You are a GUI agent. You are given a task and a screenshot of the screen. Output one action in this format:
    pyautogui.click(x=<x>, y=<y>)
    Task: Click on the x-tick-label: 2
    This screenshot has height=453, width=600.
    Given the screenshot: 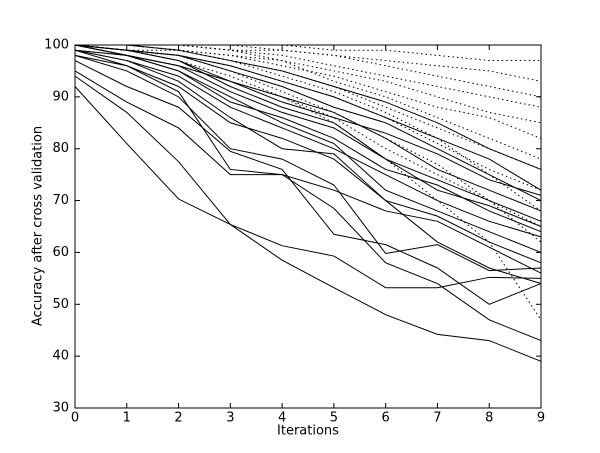 What is the action you would take?
    pyautogui.click(x=178, y=418)
    